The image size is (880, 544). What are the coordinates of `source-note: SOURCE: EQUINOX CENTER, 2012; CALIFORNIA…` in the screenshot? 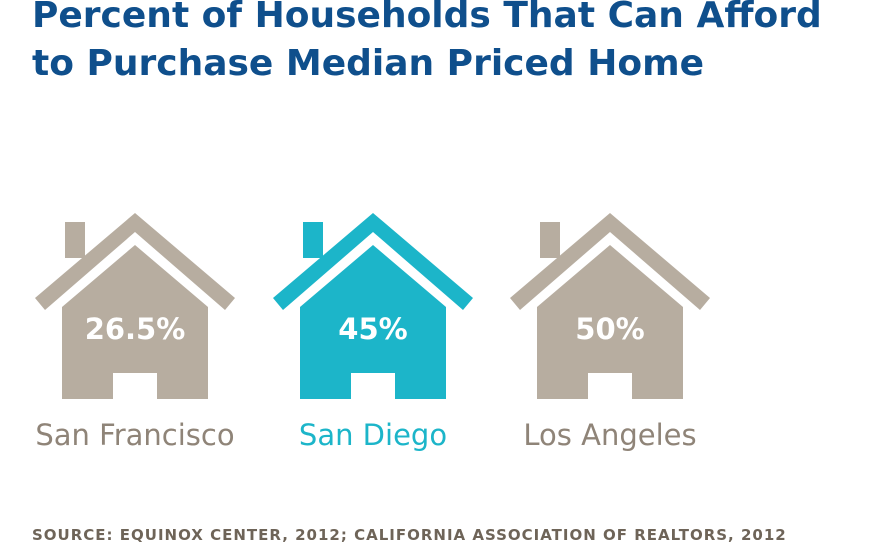 It's located at (409, 535).